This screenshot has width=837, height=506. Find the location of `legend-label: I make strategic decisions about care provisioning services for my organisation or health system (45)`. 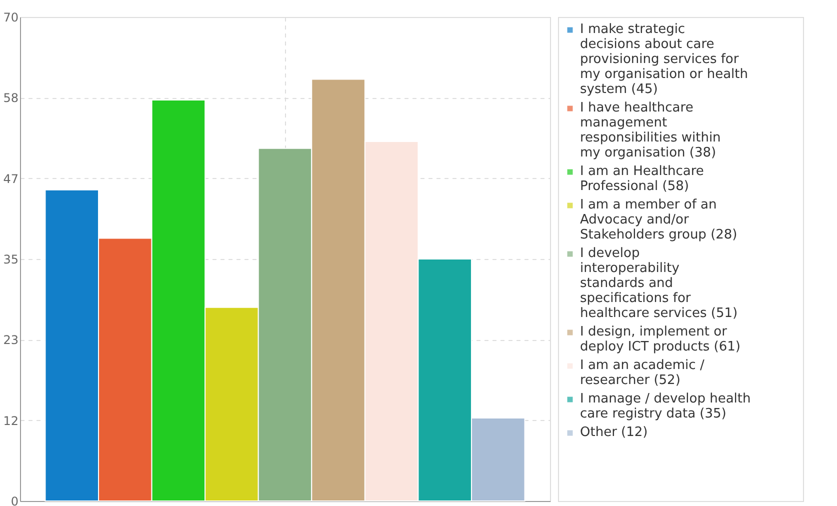

legend-label: I make strategic decisions about care provisioning services for my organisation or health system (45) is located at coordinates (664, 59).